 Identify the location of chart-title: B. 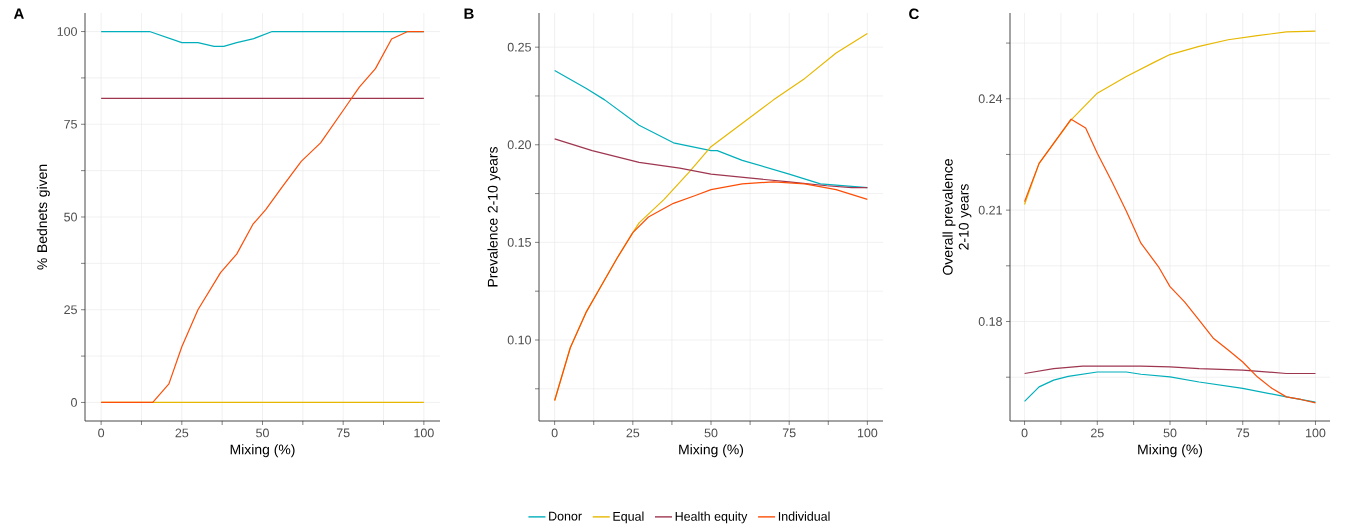
(469, 13).